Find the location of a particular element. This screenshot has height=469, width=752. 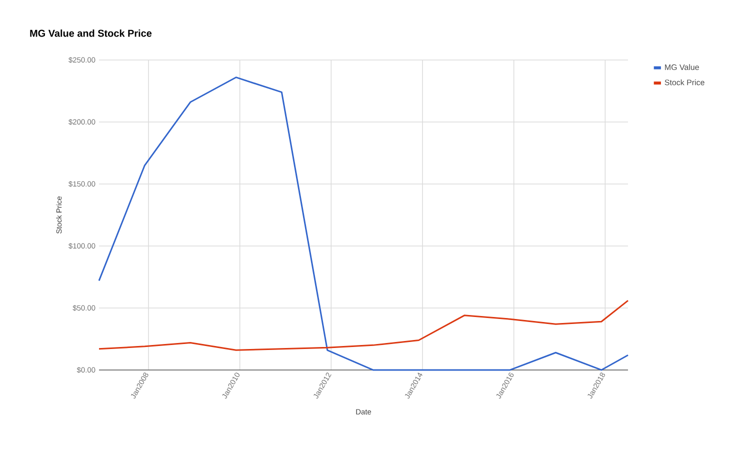

chart-title: MG Value and Stock Price is located at coordinates (91, 33).